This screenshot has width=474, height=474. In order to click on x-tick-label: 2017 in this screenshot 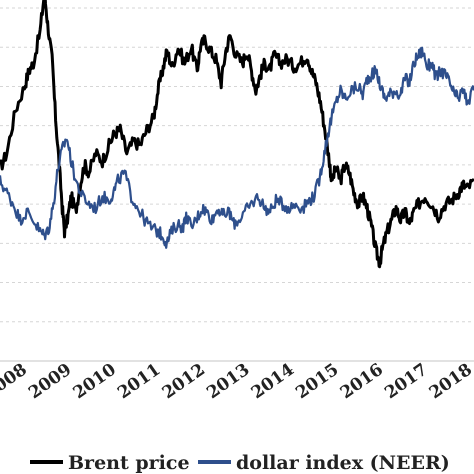, I will do `click(406, 382)`.